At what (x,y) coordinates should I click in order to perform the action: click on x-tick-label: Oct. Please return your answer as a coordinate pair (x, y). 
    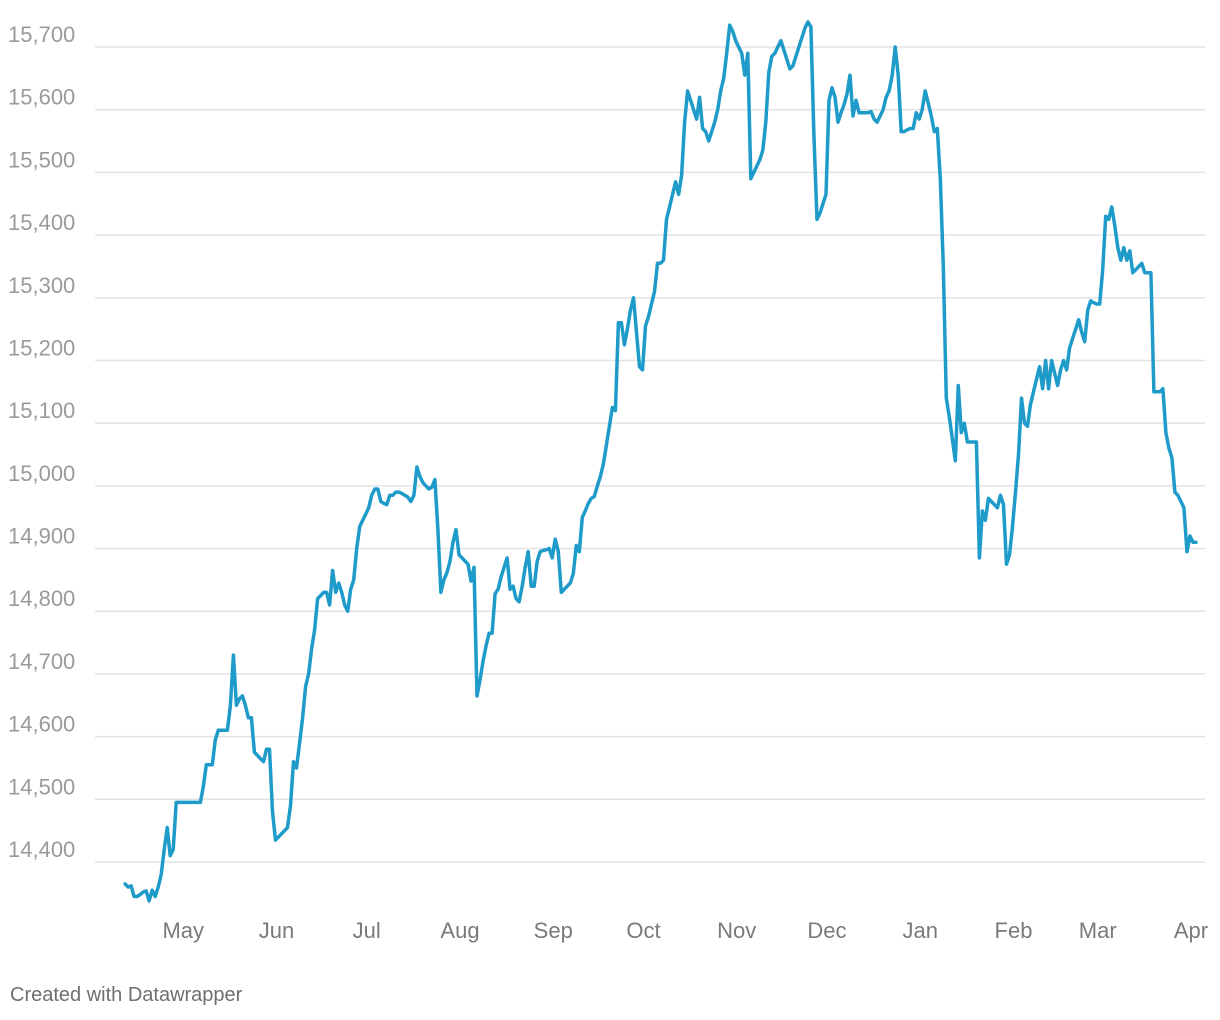
    Looking at the image, I should click on (643, 930).